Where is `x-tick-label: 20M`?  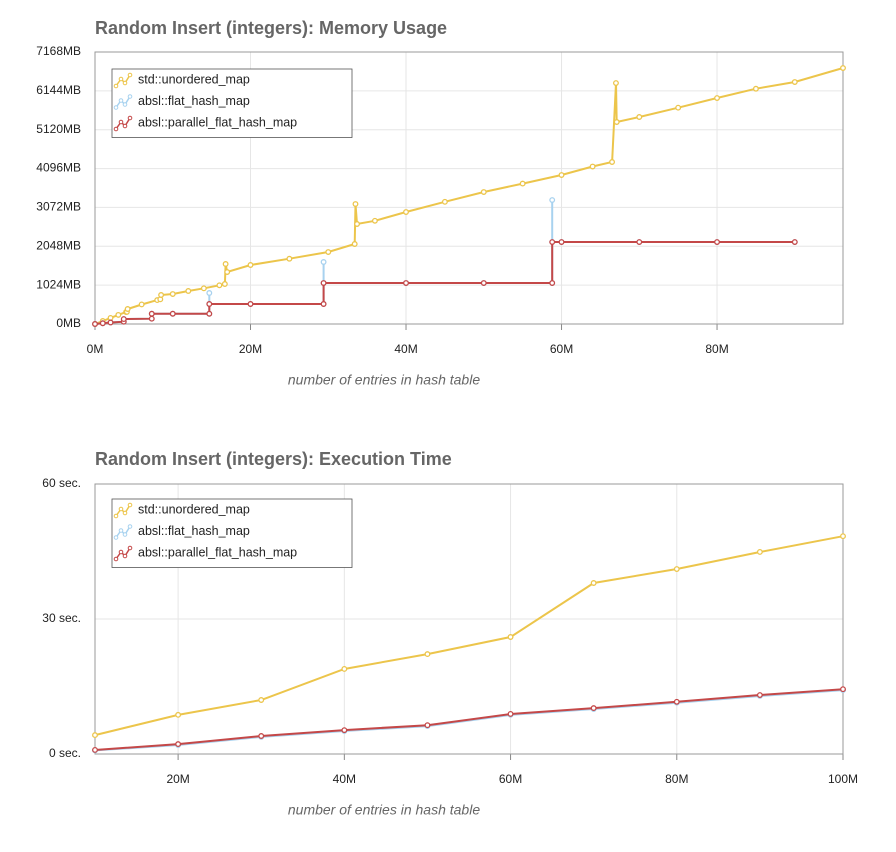
x-tick-label: 20M is located at coordinates (177, 779).